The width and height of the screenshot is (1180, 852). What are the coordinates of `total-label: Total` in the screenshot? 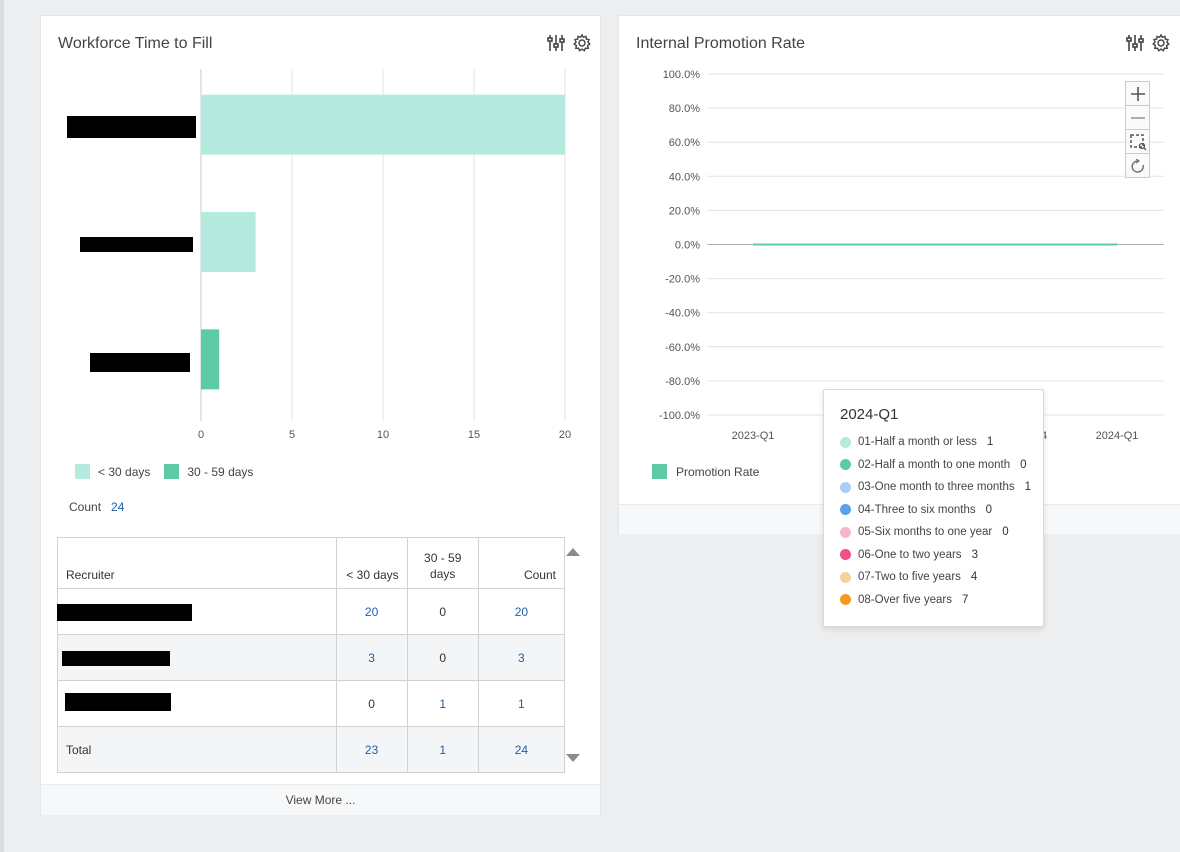 It's located at (197, 749).